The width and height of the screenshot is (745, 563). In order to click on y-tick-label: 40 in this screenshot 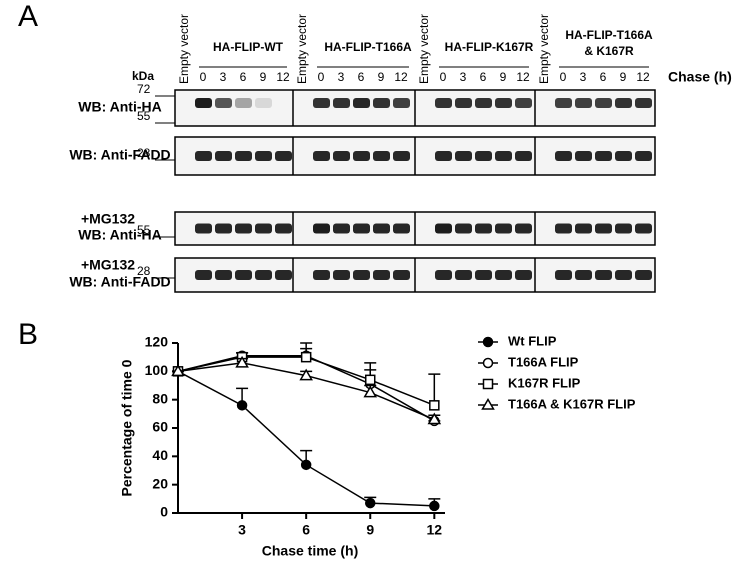, I will do `click(160, 455)`.